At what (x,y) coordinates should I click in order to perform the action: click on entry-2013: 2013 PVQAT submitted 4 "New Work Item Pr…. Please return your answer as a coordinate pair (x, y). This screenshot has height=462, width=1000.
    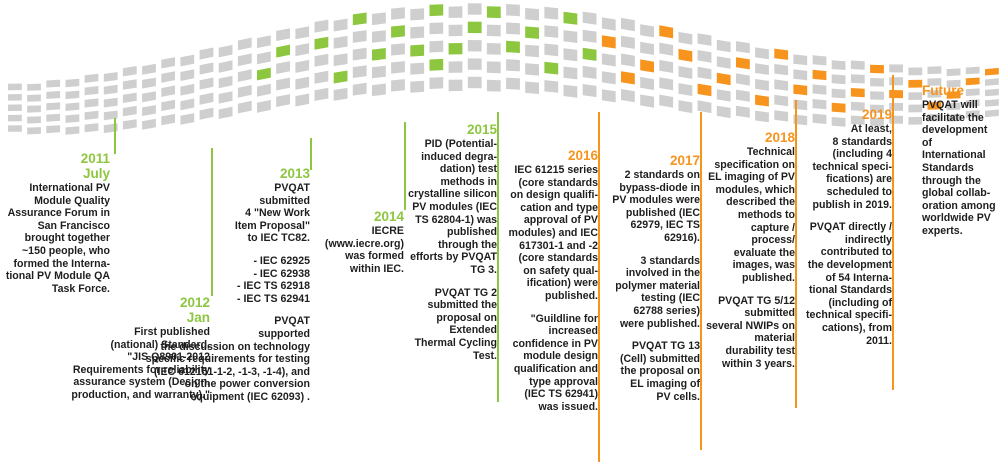
    Looking at the image, I should click on (190, 285).